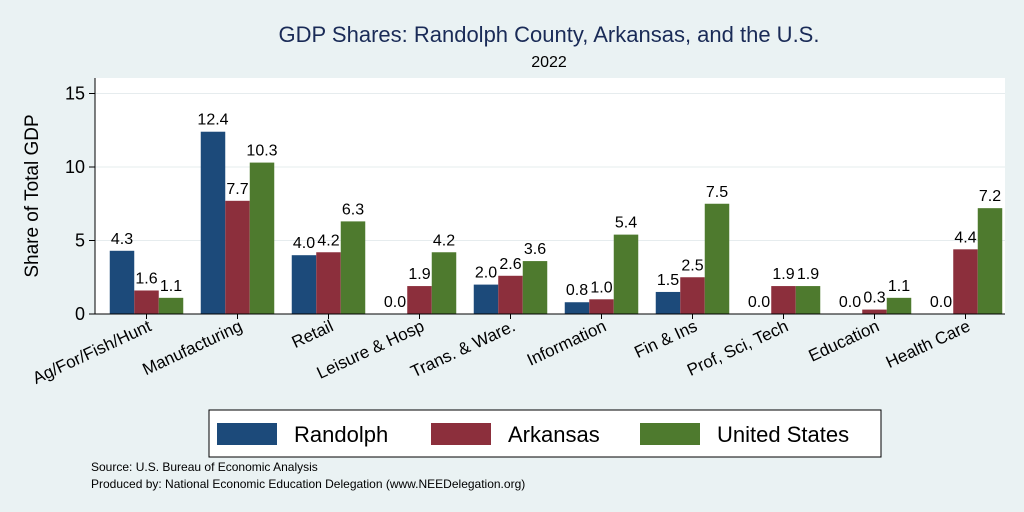  Describe the element at coordinates (304, 243) in the screenshot. I see `data-label: 4.0` at that location.